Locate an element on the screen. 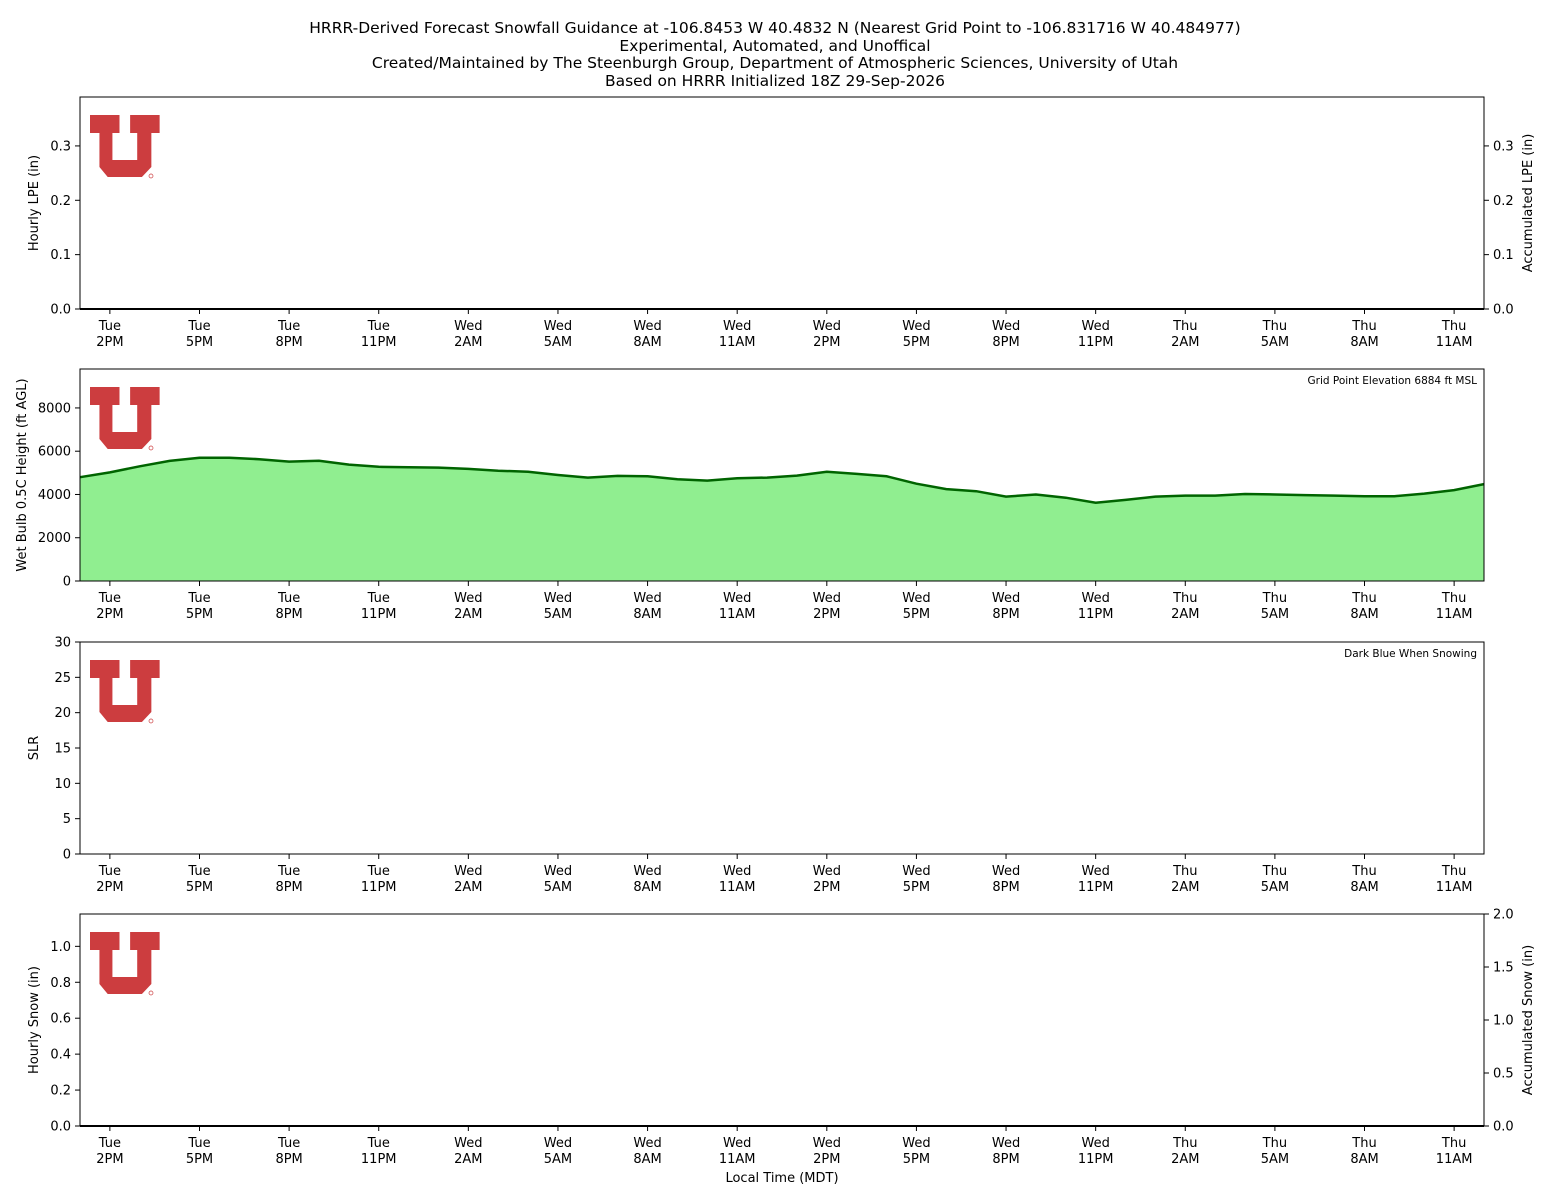 The height and width of the screenshot is (1200, 1550). y-tick-label: 0.4 is located at coordinates (60, 1055).